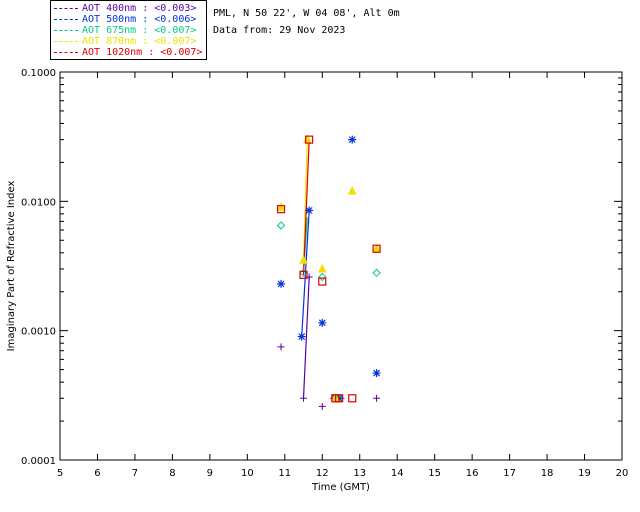 The width and height of the screenshot is (640, 512). What do you see at coordinates (139, 41) in the screenshot?
I see `legend-label: AOT 870nm : <0.007>` at bounding box center [139, 41].